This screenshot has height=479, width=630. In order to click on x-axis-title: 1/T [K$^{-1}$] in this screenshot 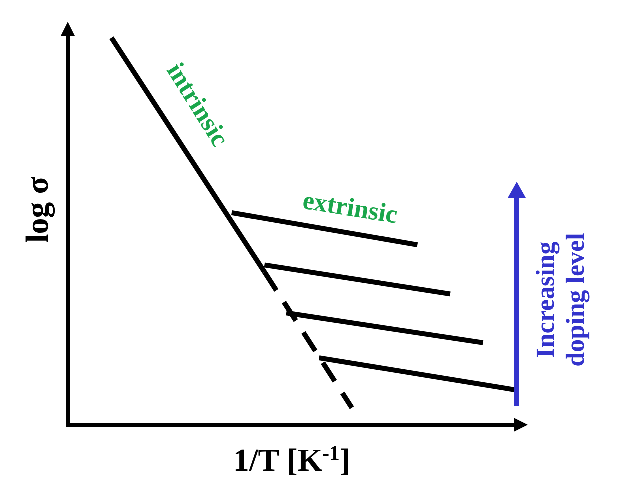, I will do `click(292, 460)`.